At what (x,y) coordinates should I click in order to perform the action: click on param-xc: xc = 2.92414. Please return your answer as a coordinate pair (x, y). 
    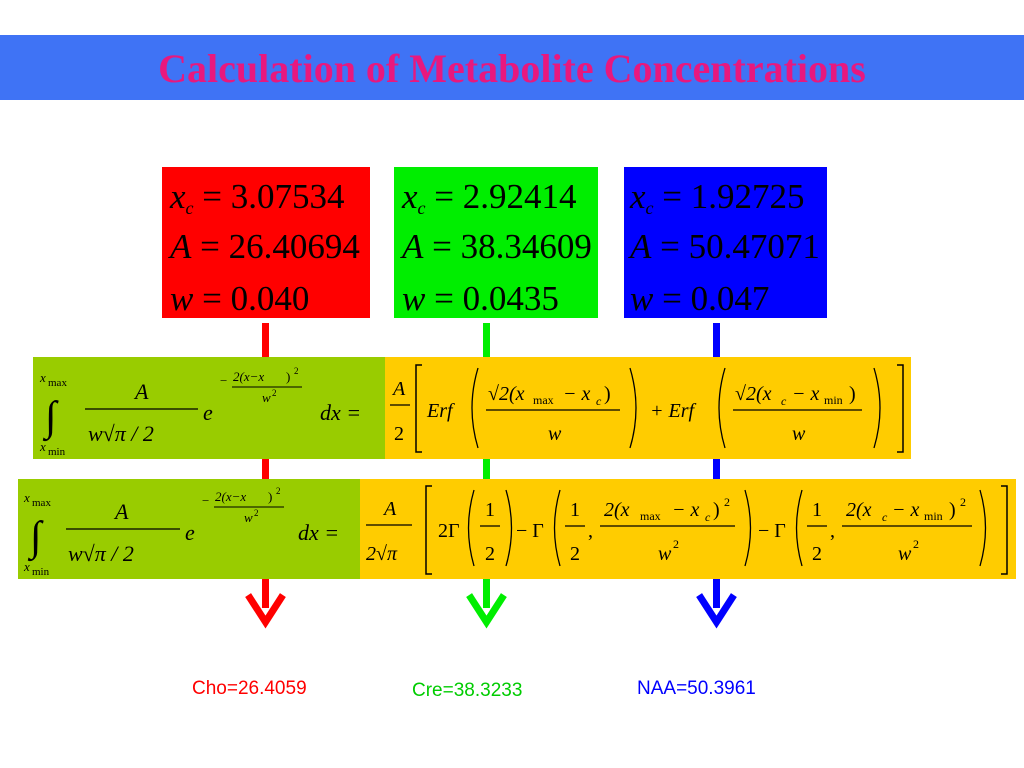
    Looking at the image, I should click on (489, 197).